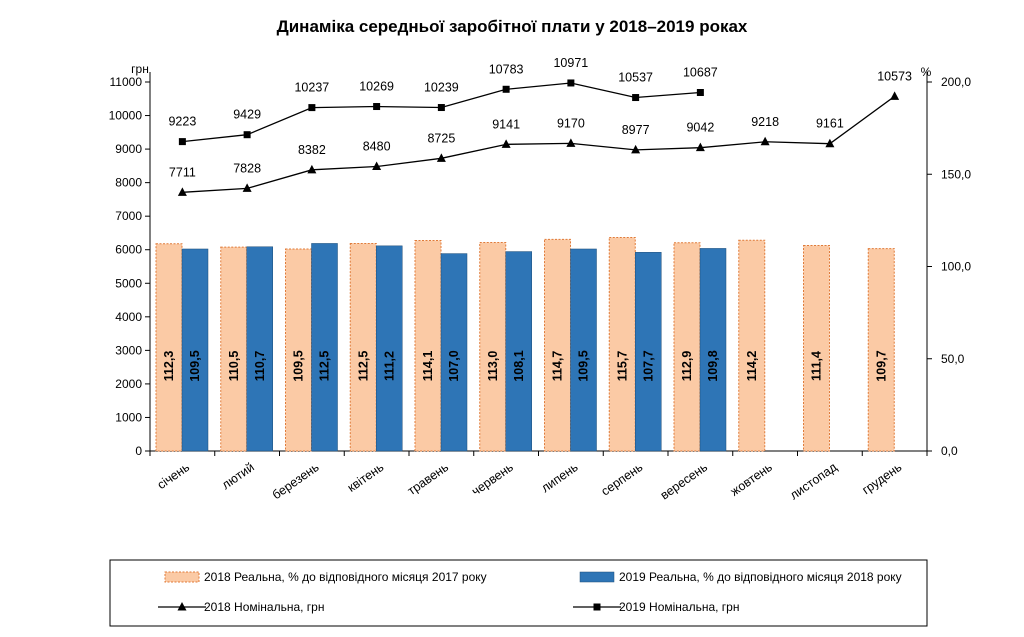  I want to click on point-value-label: 10687, so click(700, 72).